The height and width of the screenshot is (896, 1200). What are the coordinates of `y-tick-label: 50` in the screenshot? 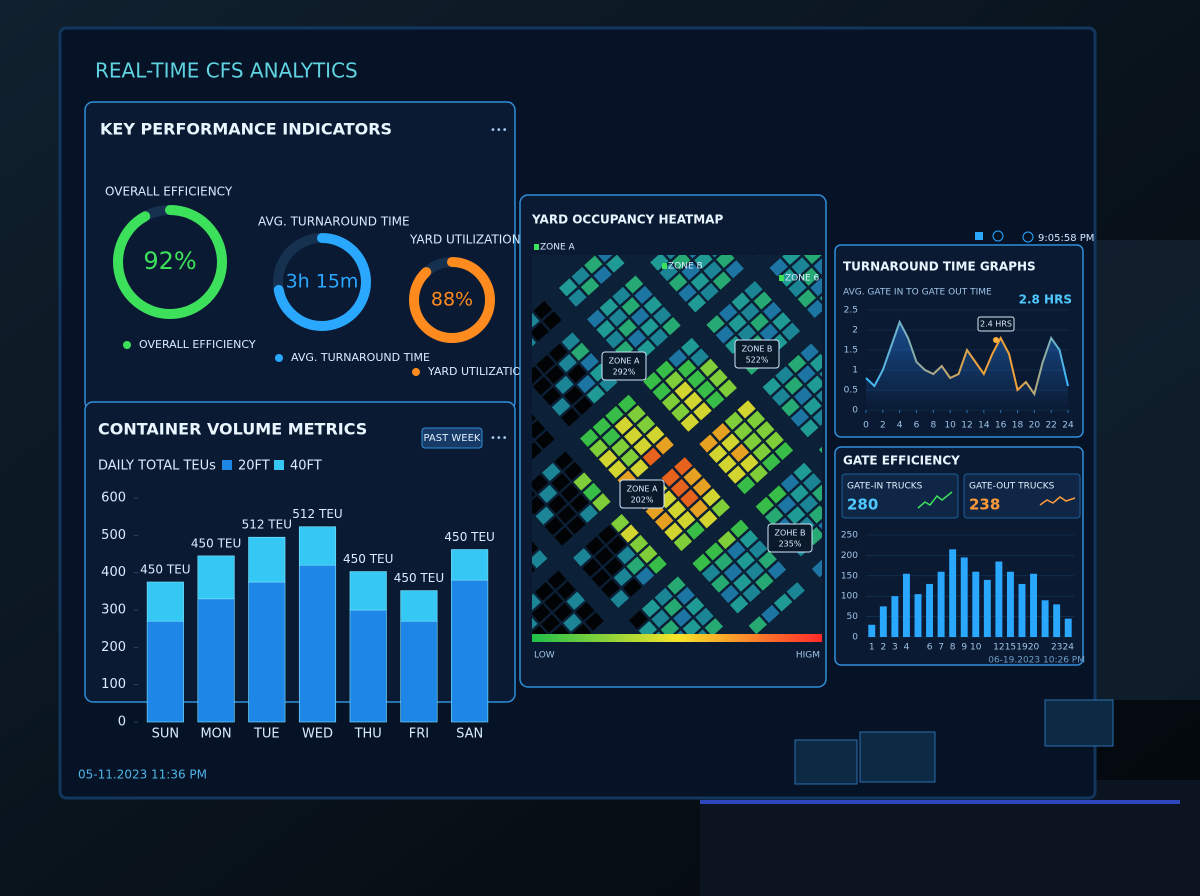 It's located at (853, 617).